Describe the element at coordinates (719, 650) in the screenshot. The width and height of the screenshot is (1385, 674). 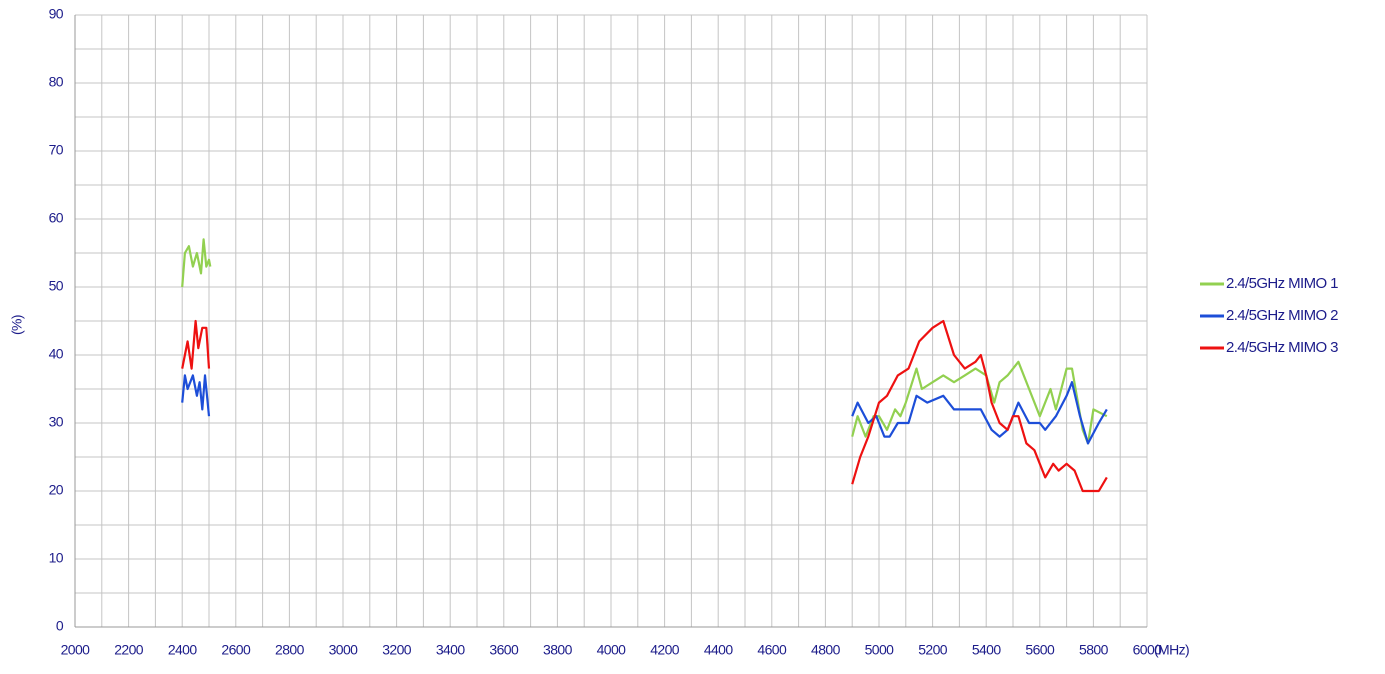
I see `x-tick-label: 4400` at that location.